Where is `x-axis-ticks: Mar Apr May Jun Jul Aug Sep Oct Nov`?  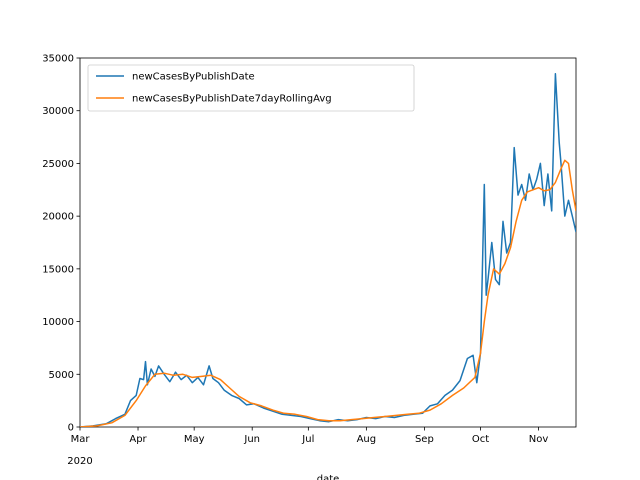 x-axis-ticks: Mar Apr May Jun Jul Aug Sep Oct Nov is located at coordinates (310, 436).